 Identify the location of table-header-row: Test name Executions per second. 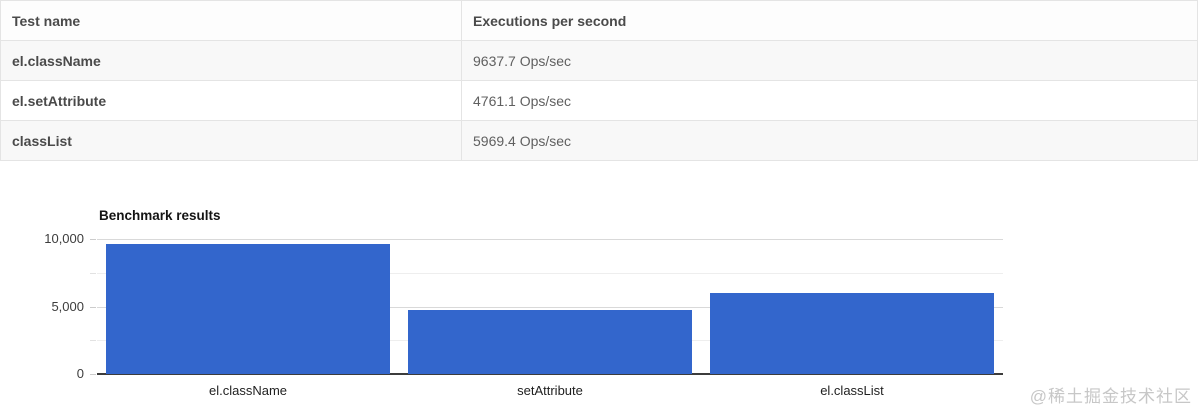
(599, 20).